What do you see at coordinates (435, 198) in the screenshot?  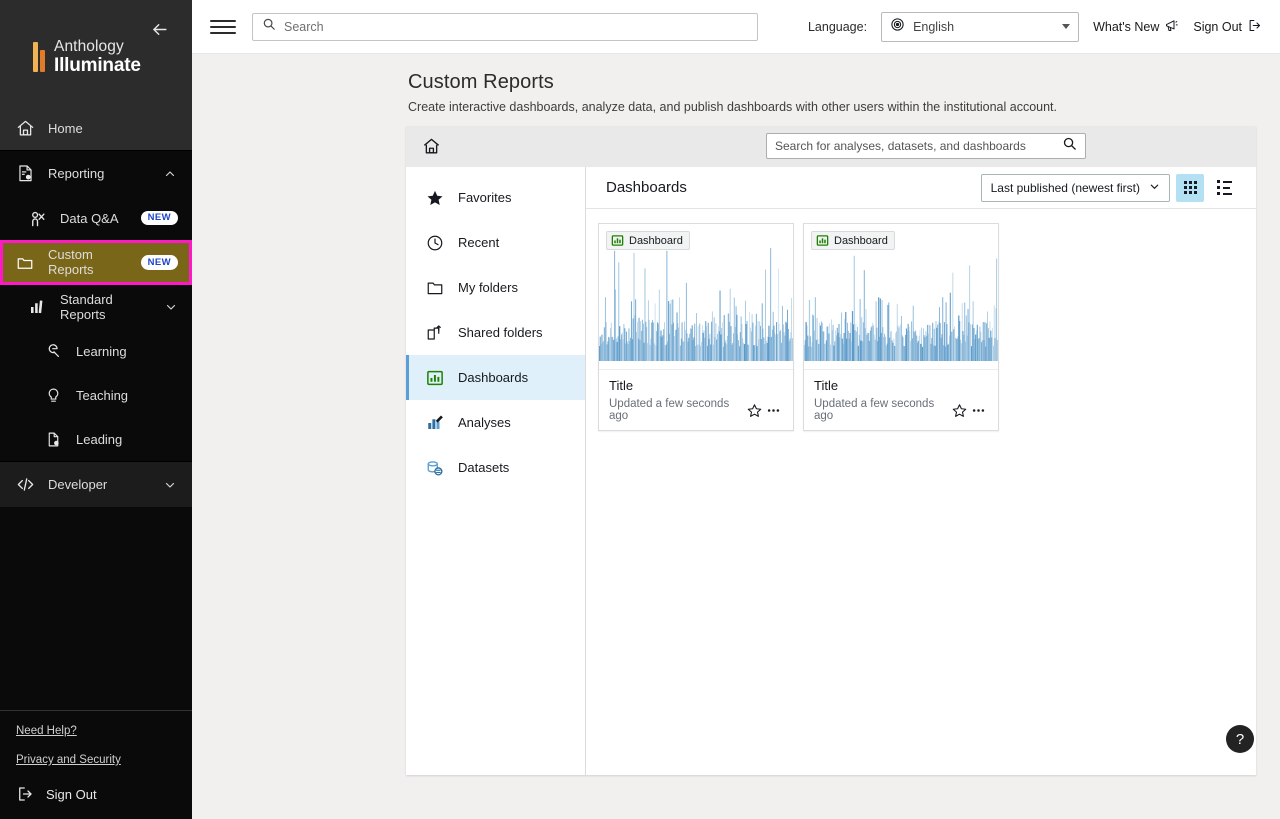 I see `star-icon` at bounding box center [435, 198].